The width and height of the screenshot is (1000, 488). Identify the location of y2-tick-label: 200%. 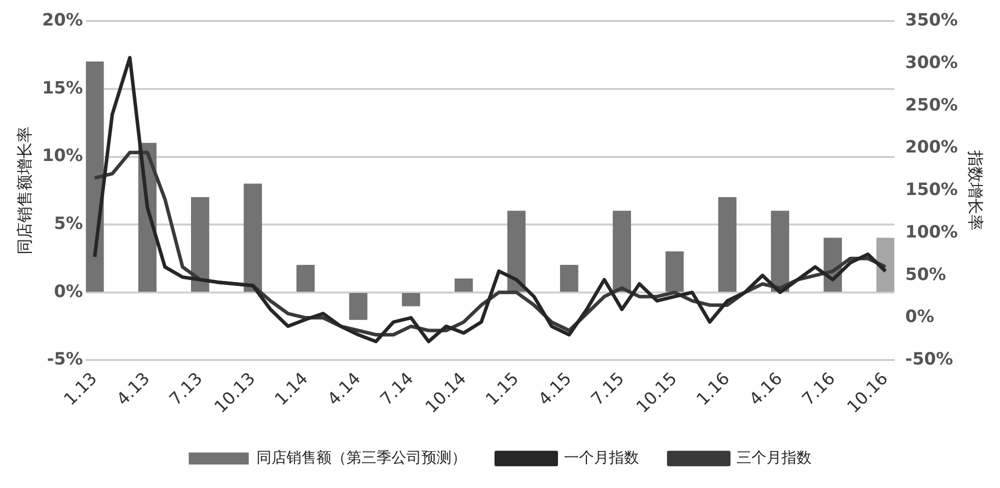
(931, 148).